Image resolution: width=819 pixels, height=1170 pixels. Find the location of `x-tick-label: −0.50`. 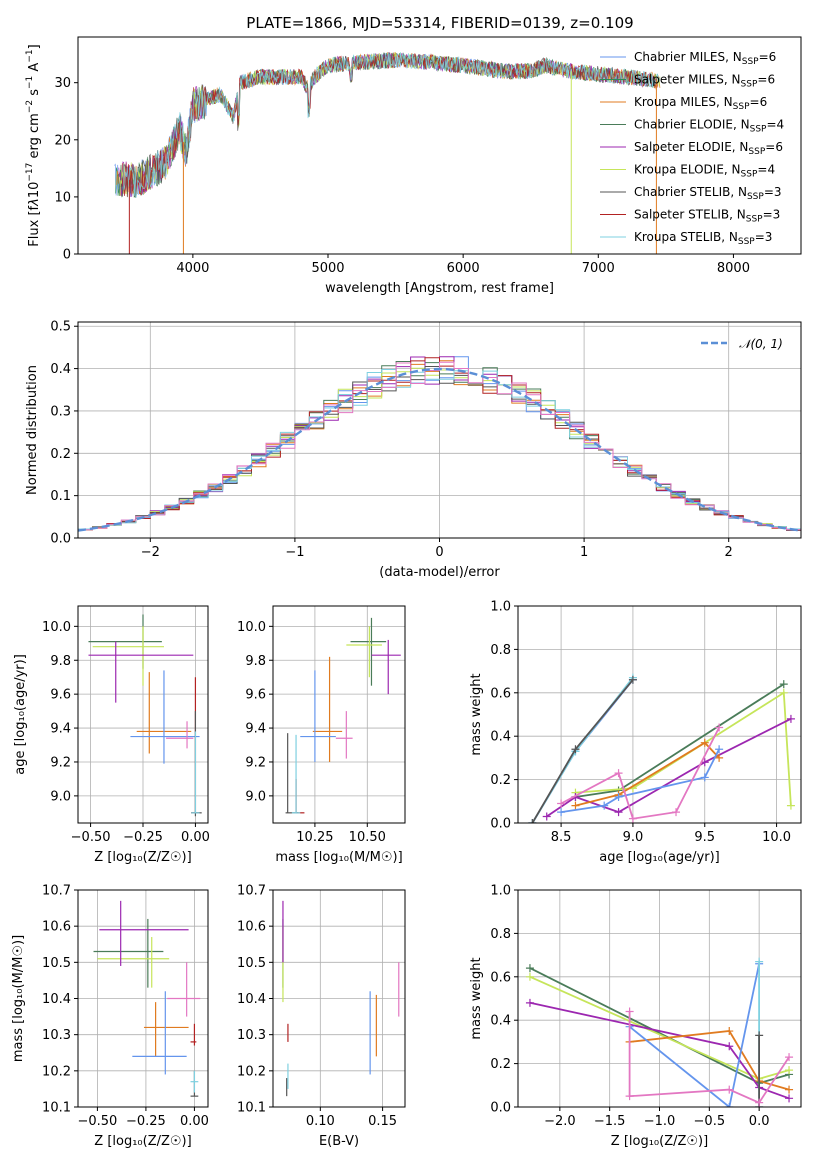

x-tick-label: −0.50 is located at coordinates (97, 1121).